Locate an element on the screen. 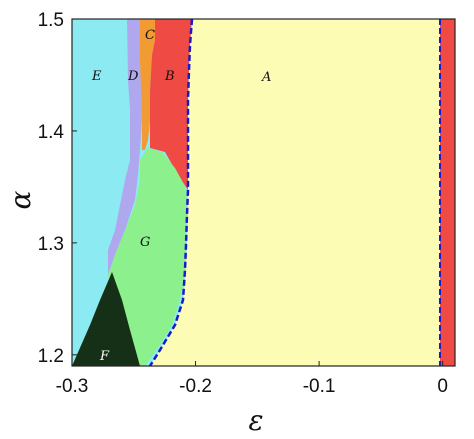 The image size is (474, 439). region-B is located at coordinates (171, 104).